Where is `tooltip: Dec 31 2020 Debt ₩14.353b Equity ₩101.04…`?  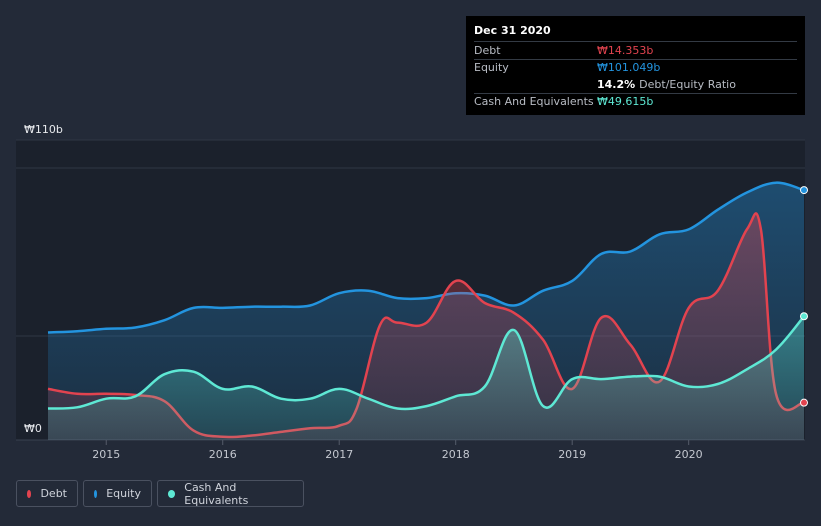
tooltip: Dec 31 2020 Debt ₩14.353b Equity ₩101.04… is located at coordinates (635, 65).